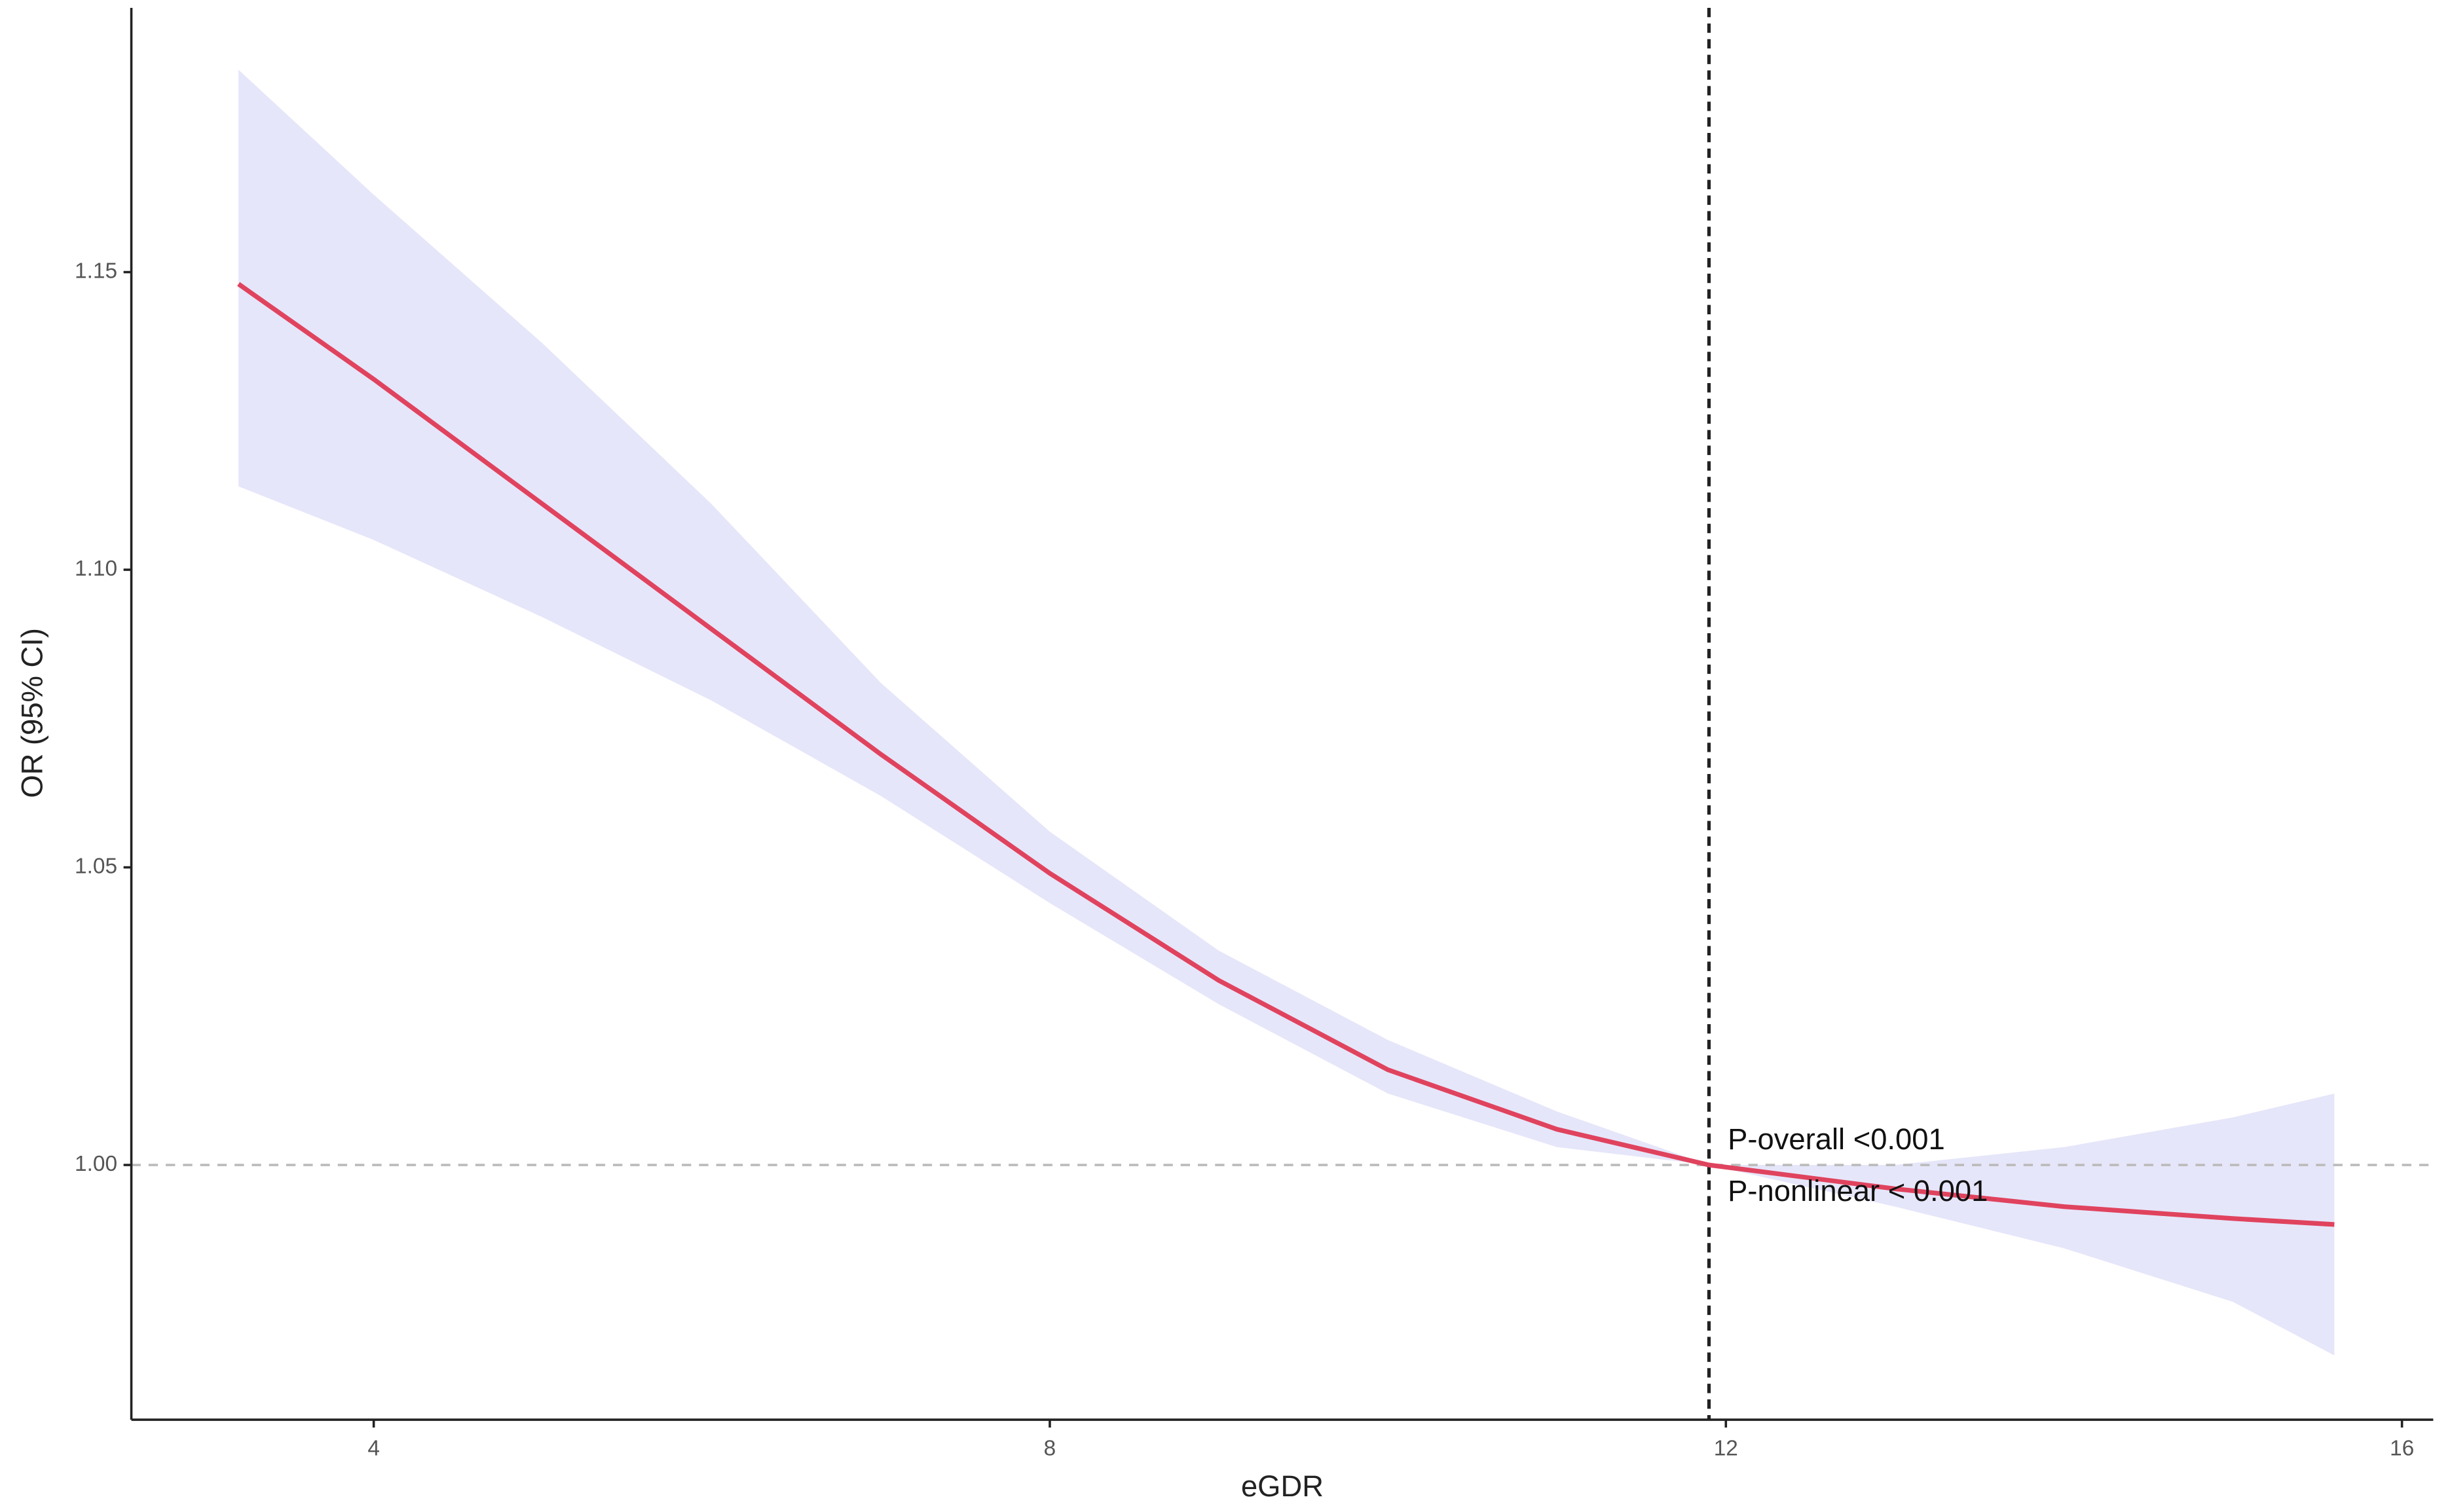 Image resolution: width=2452 pixels, height=1512 pixels. I want to click on y-tick-label: 1.10, so click(96, 569).